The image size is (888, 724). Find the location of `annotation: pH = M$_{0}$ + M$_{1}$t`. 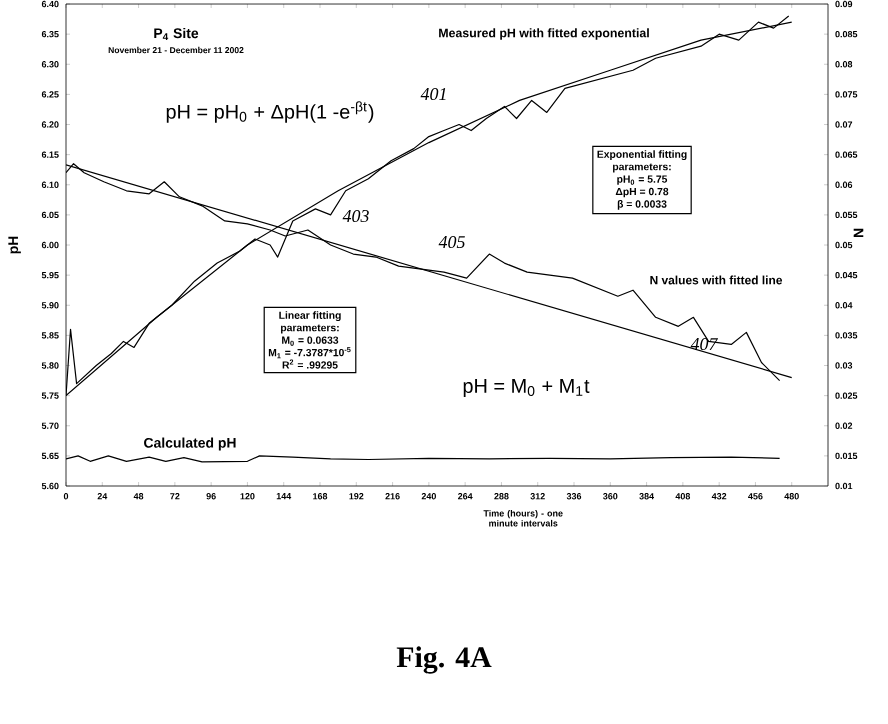

annotation: pH = M$_{0}$ + M$_{1}$t is located at coordinates (526, 388).